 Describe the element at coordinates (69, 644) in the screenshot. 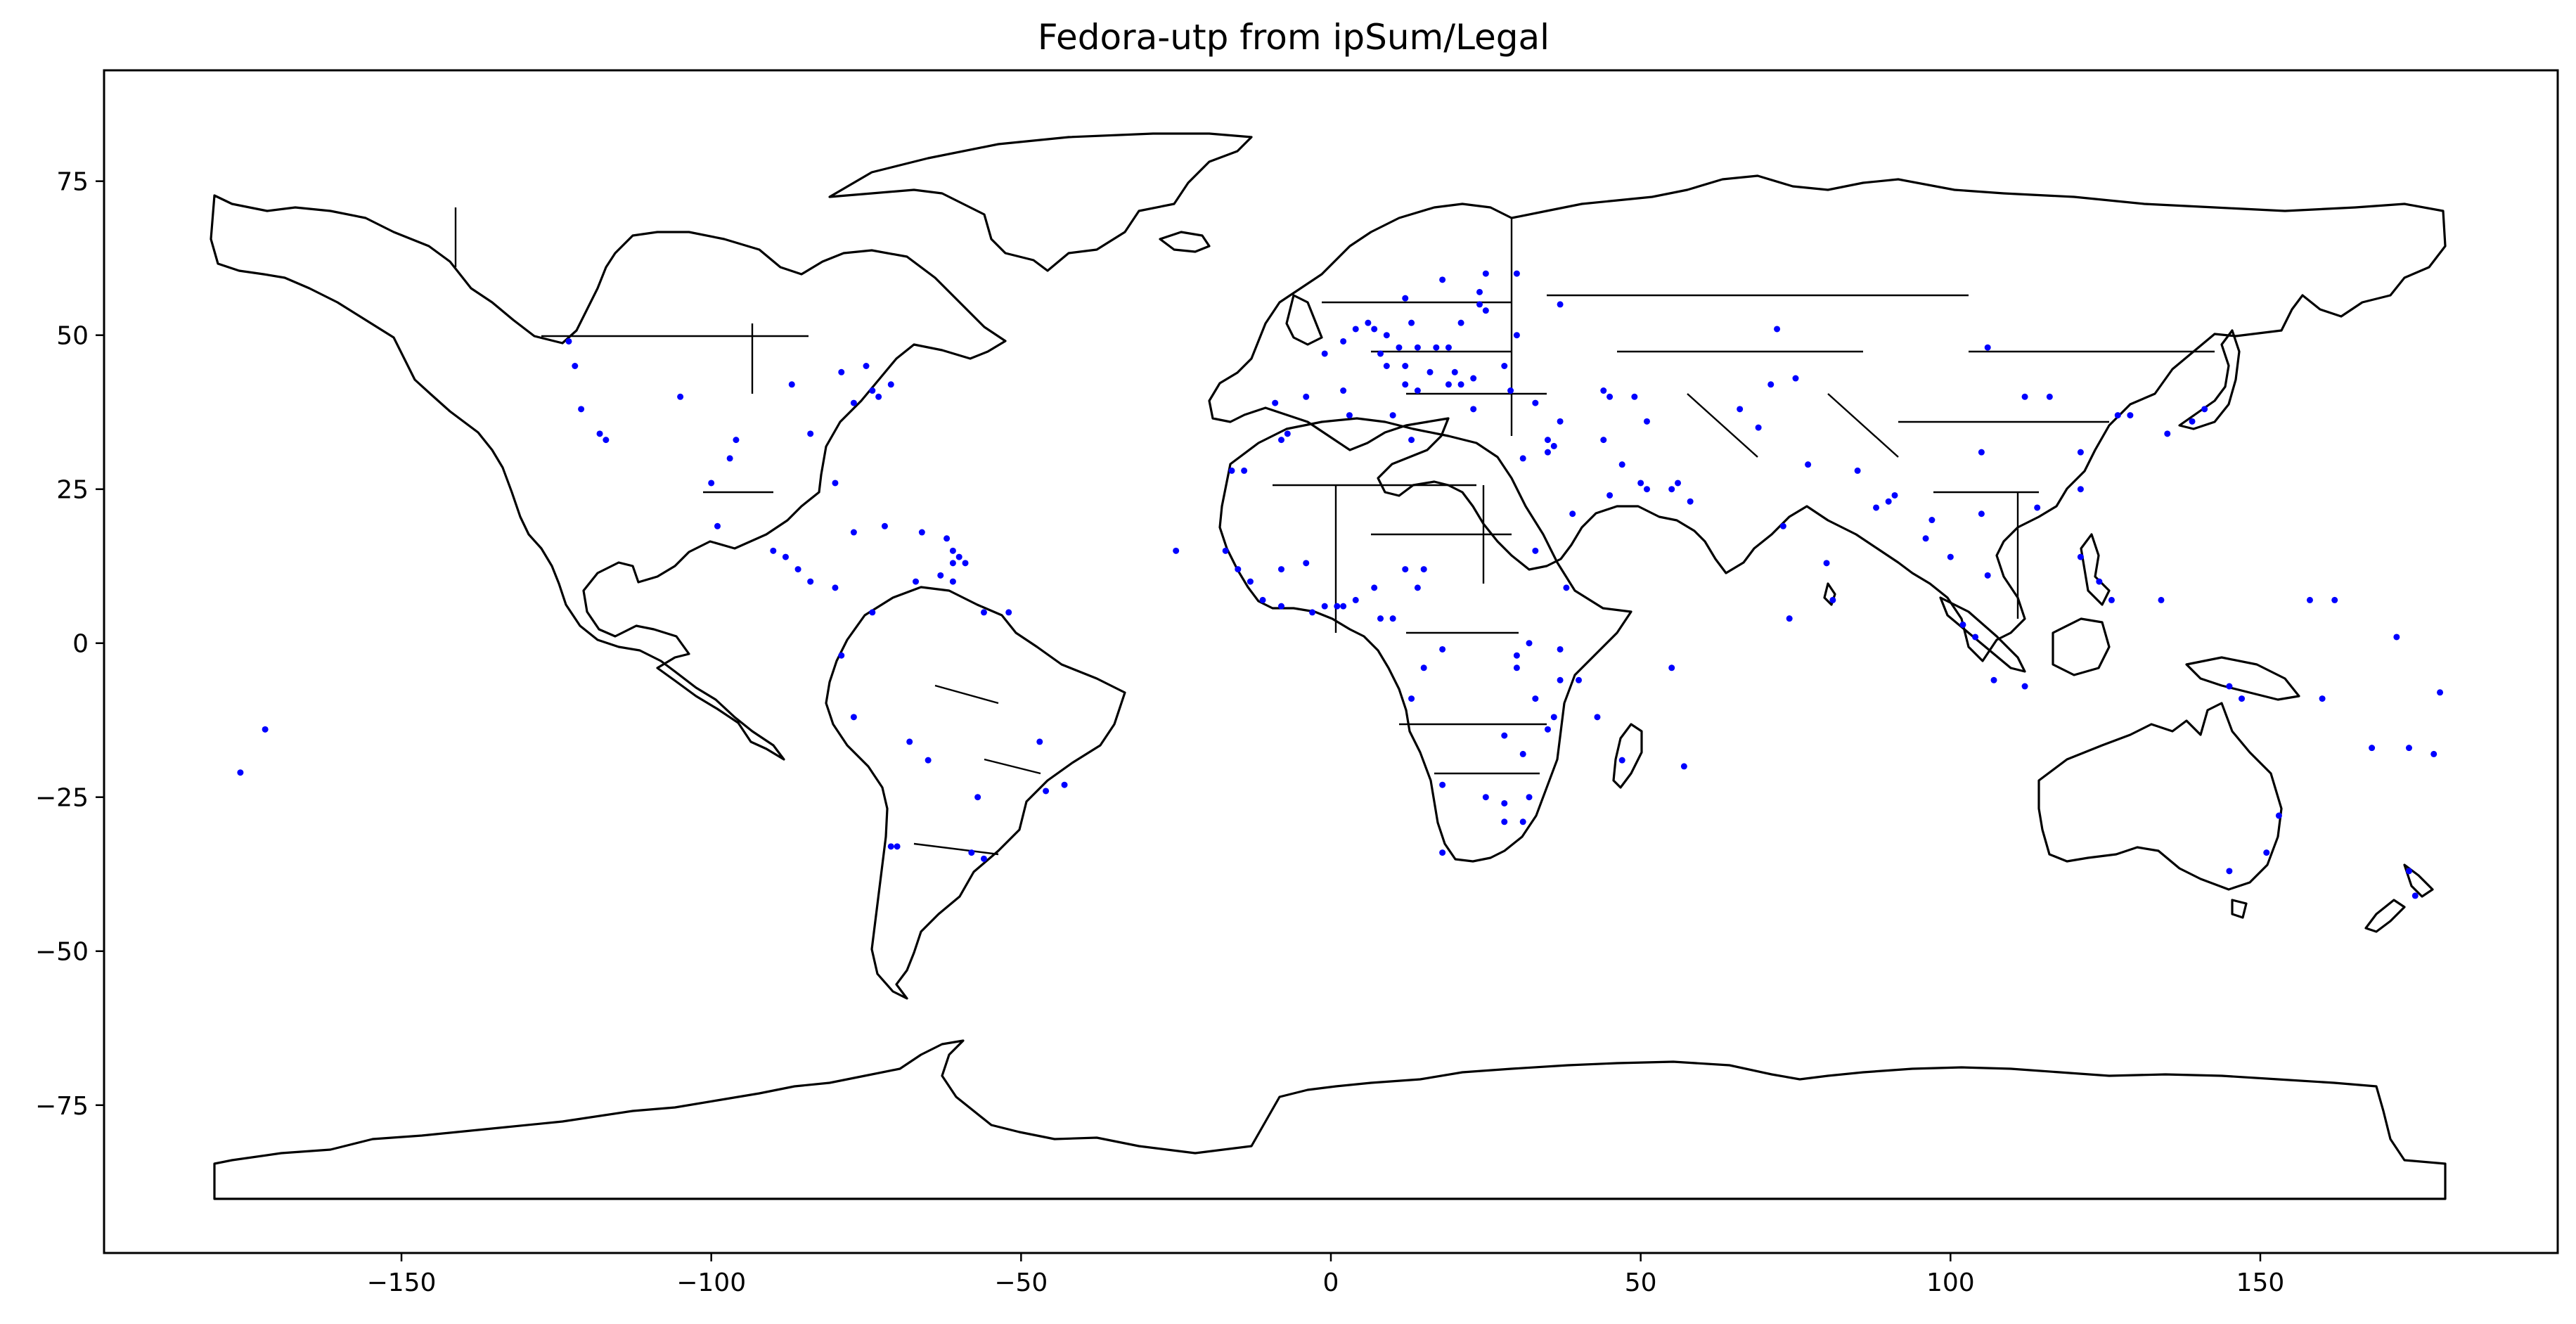

I see `y-axis: 75 50 25 0 −25 −50 −75` at that location.